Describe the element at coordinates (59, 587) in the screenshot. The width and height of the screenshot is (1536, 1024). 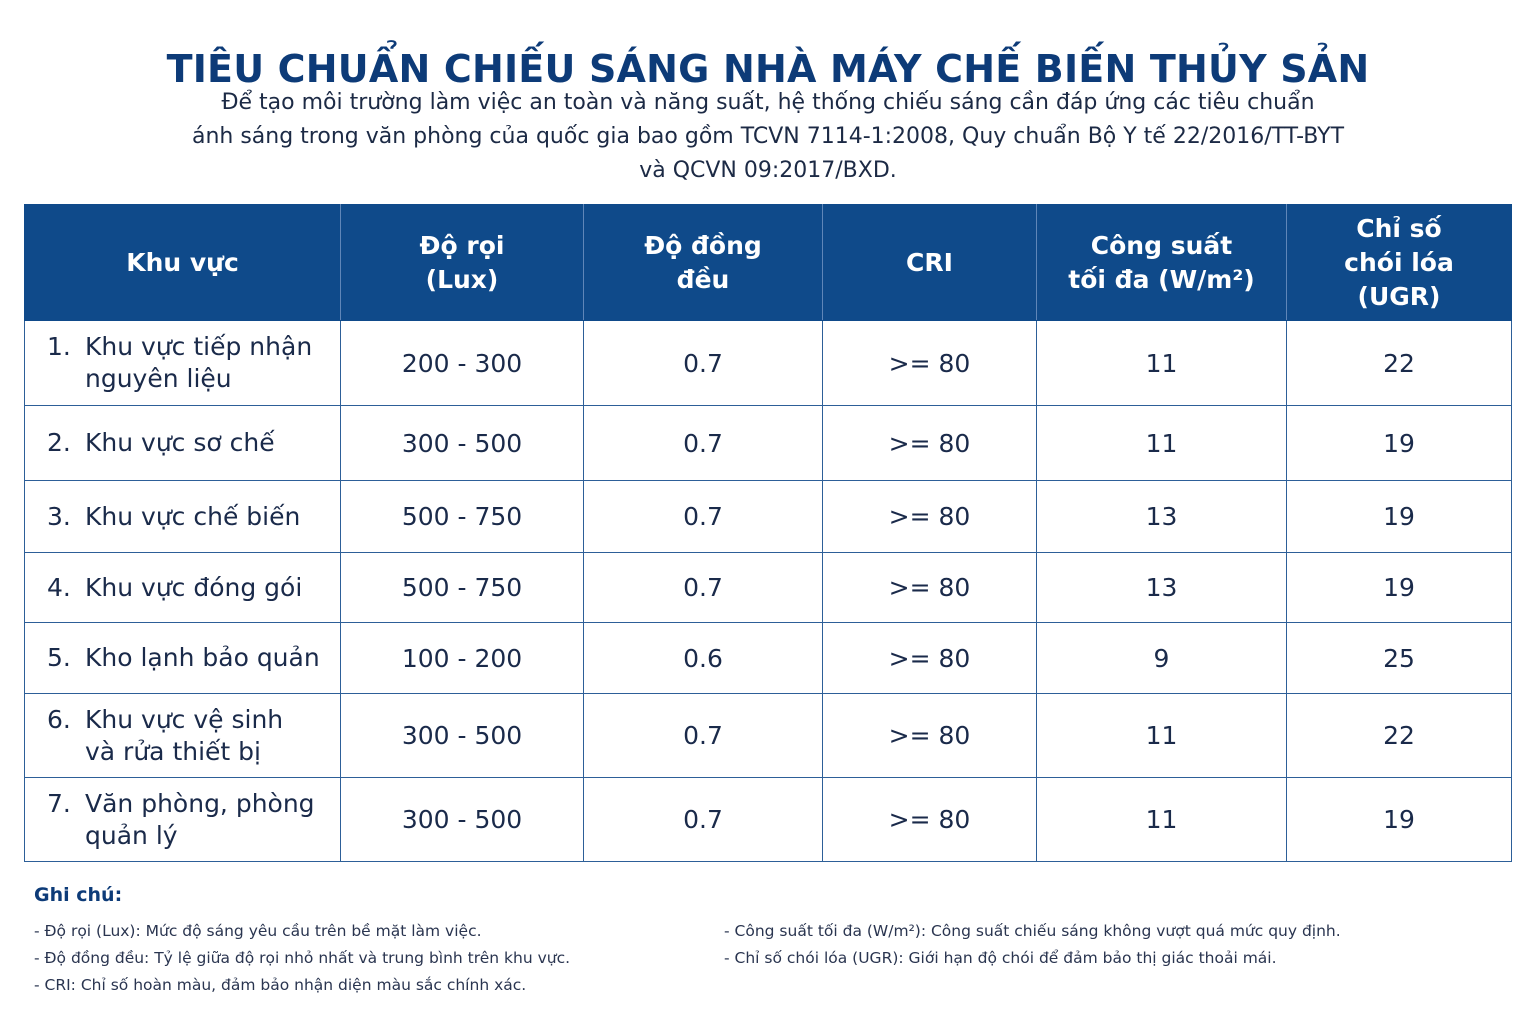
I see `row-number: 4.` at that location.